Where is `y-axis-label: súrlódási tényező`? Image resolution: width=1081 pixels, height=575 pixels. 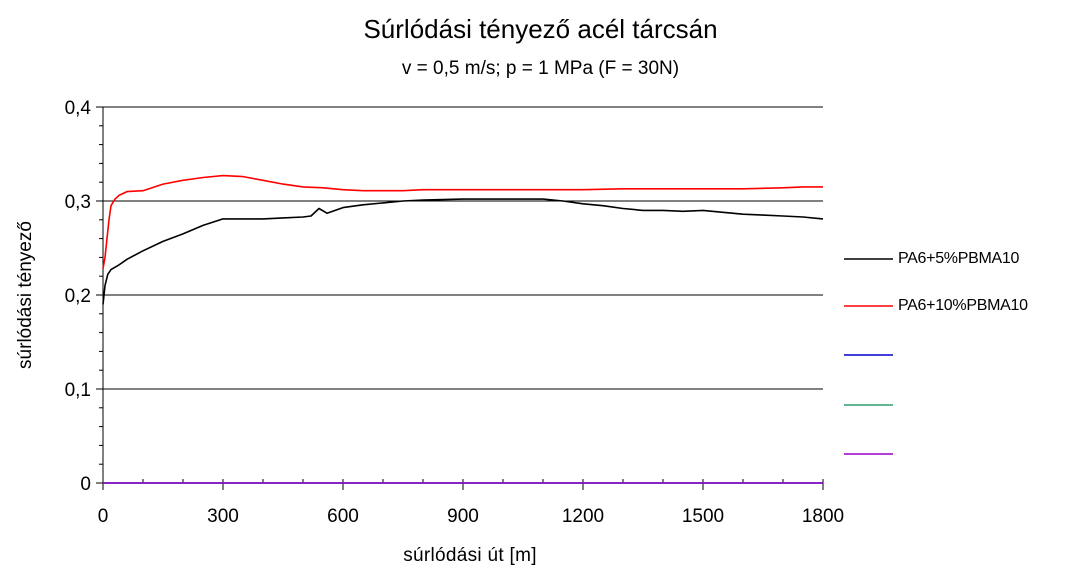
y-axis-label: súrlódási tényező is located at coordinates (25, 295).